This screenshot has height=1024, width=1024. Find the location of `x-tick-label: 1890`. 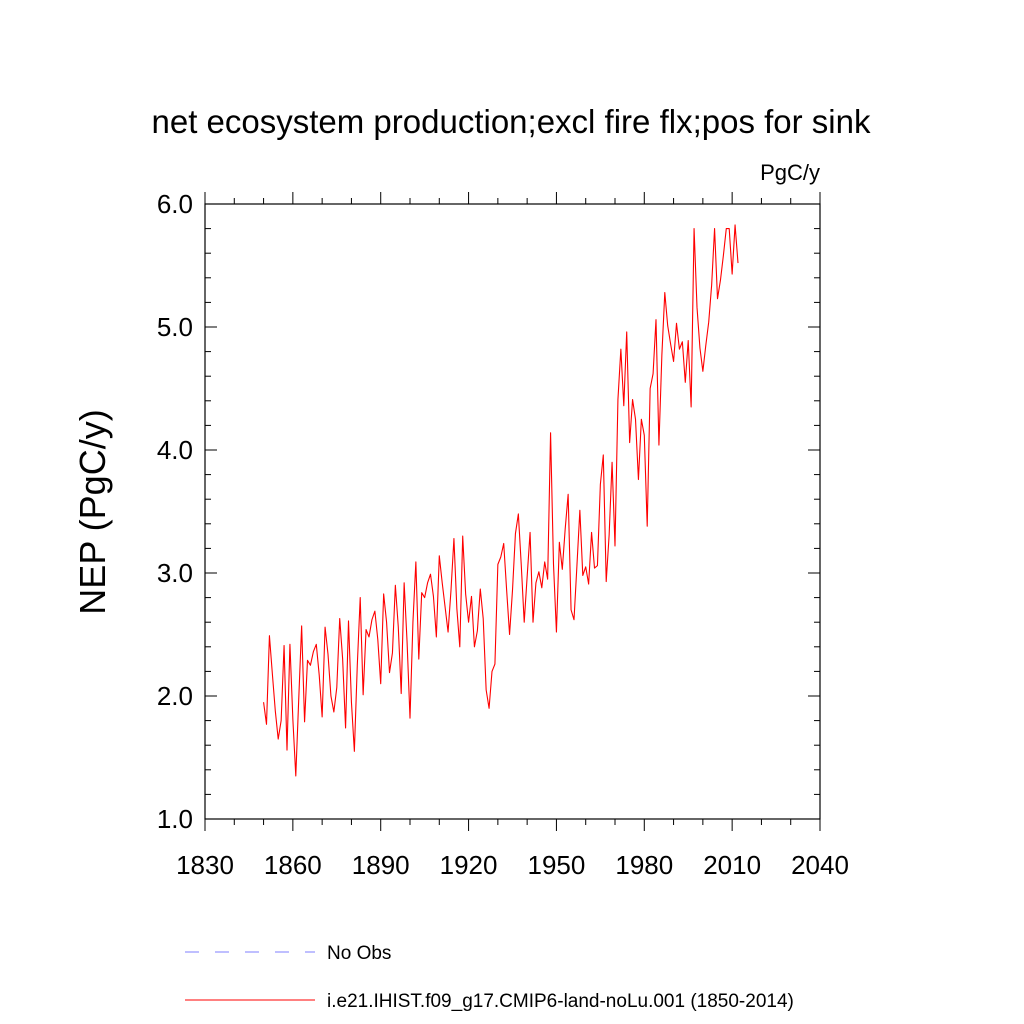

x-tick-label: 1890 is located at coordinates (381, 865).